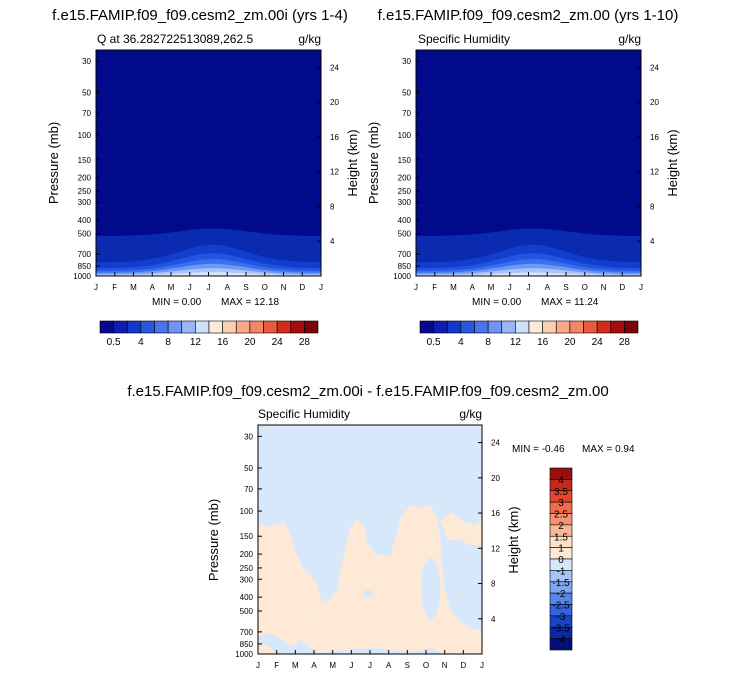 This screenshot has width=733, height=682. I want to click on panel-3-x-tick-label: N, so click(445, 665).